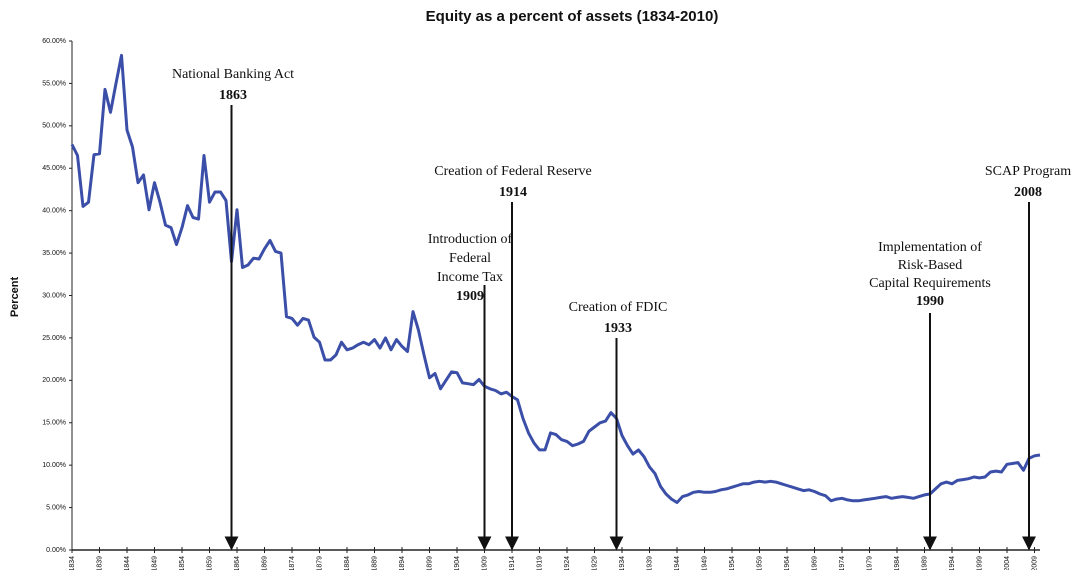 This screenshot has height=570, width=1075. What do you see at coordinates (470, 277) in the screenshot?
I see `annotation-text: Income Tax` at bounding box center [470, 277].